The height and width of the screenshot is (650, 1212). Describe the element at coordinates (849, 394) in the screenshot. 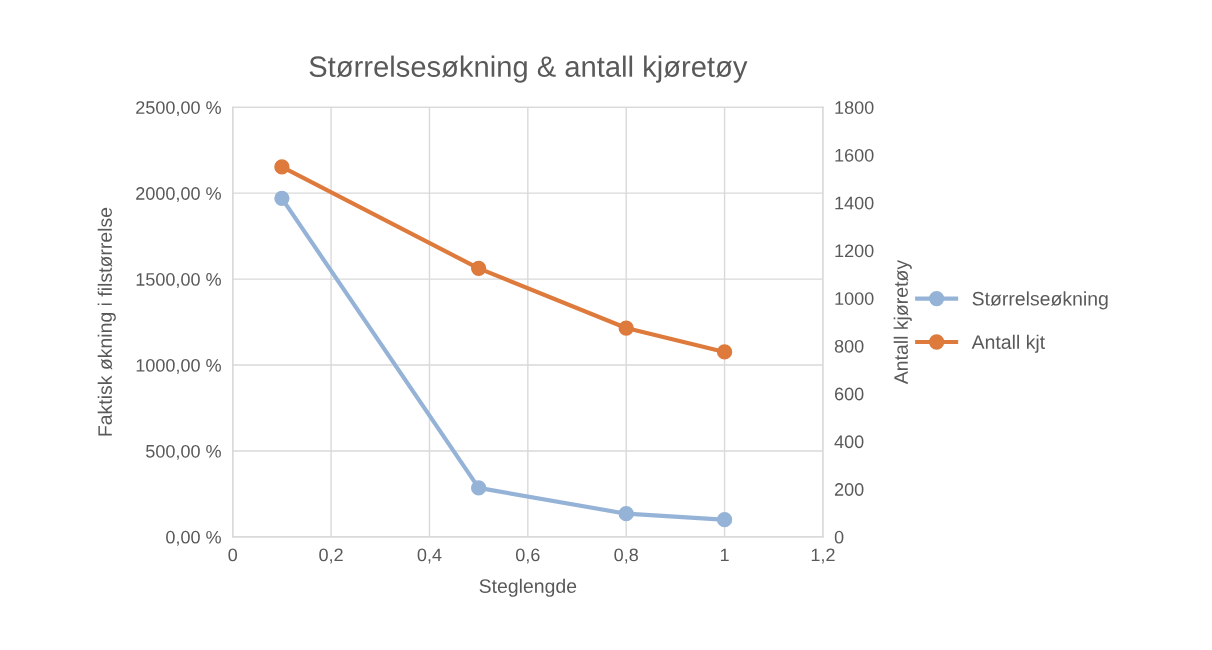

I see `y2-tick-label: 600` at that location.